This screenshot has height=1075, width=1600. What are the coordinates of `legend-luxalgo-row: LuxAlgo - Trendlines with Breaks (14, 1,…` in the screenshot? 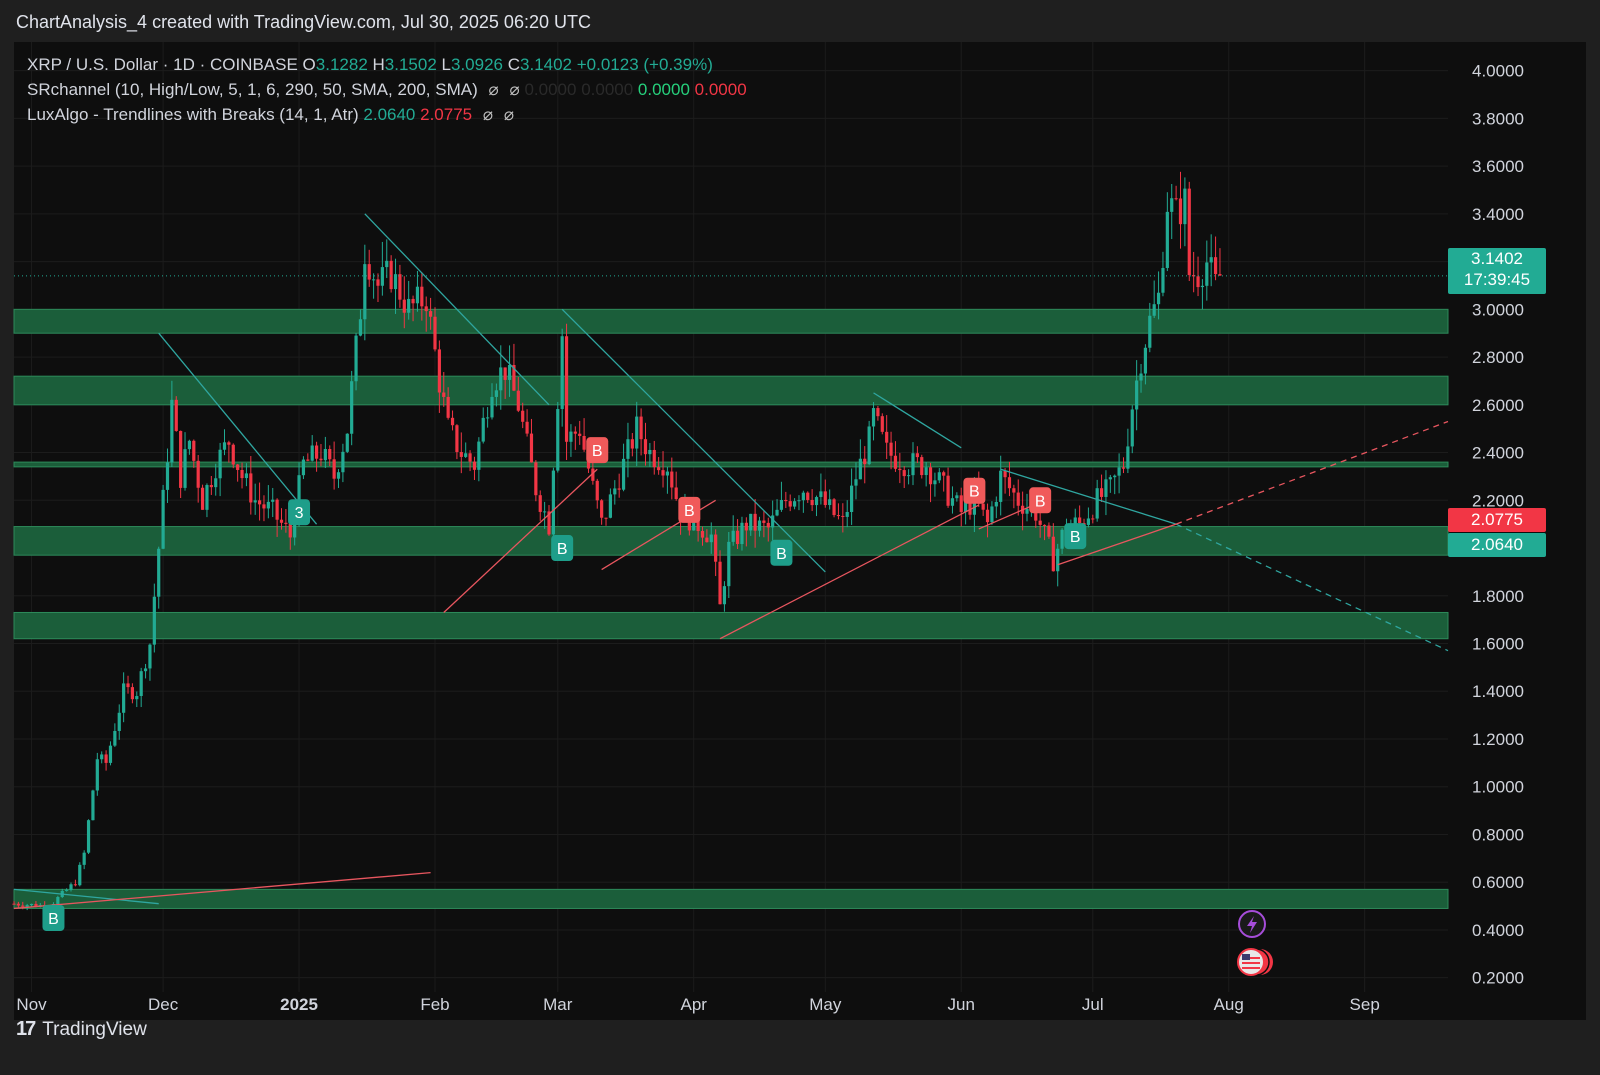 It's located at (387, 114).